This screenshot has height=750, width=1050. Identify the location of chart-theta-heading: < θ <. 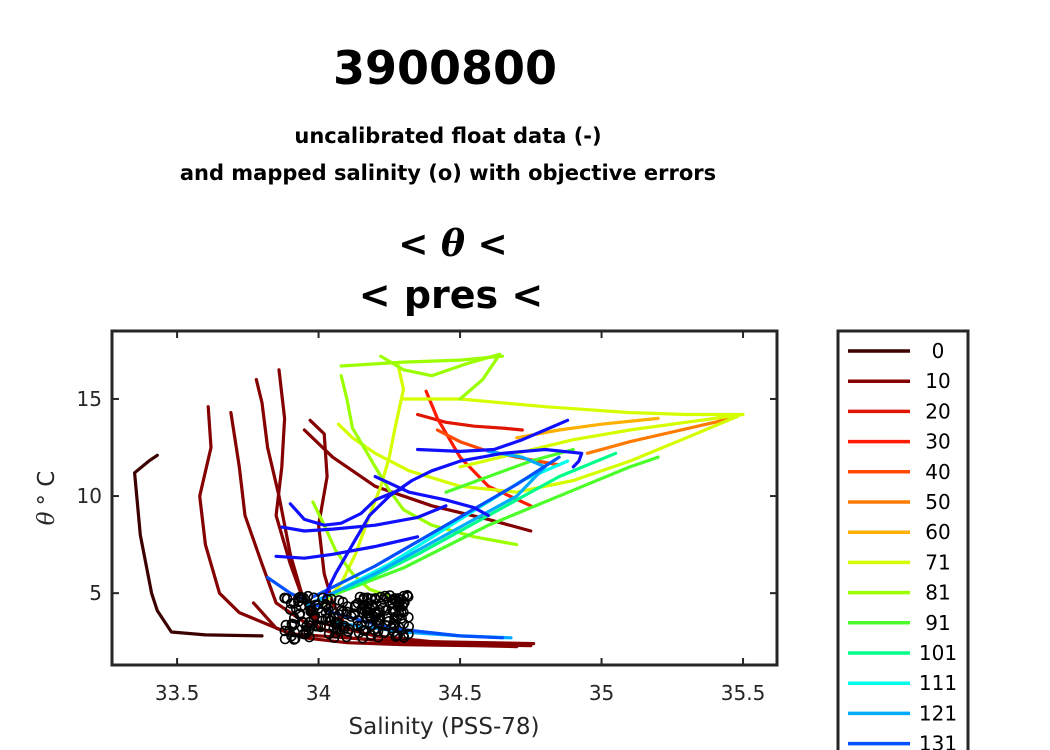
(452, 244).